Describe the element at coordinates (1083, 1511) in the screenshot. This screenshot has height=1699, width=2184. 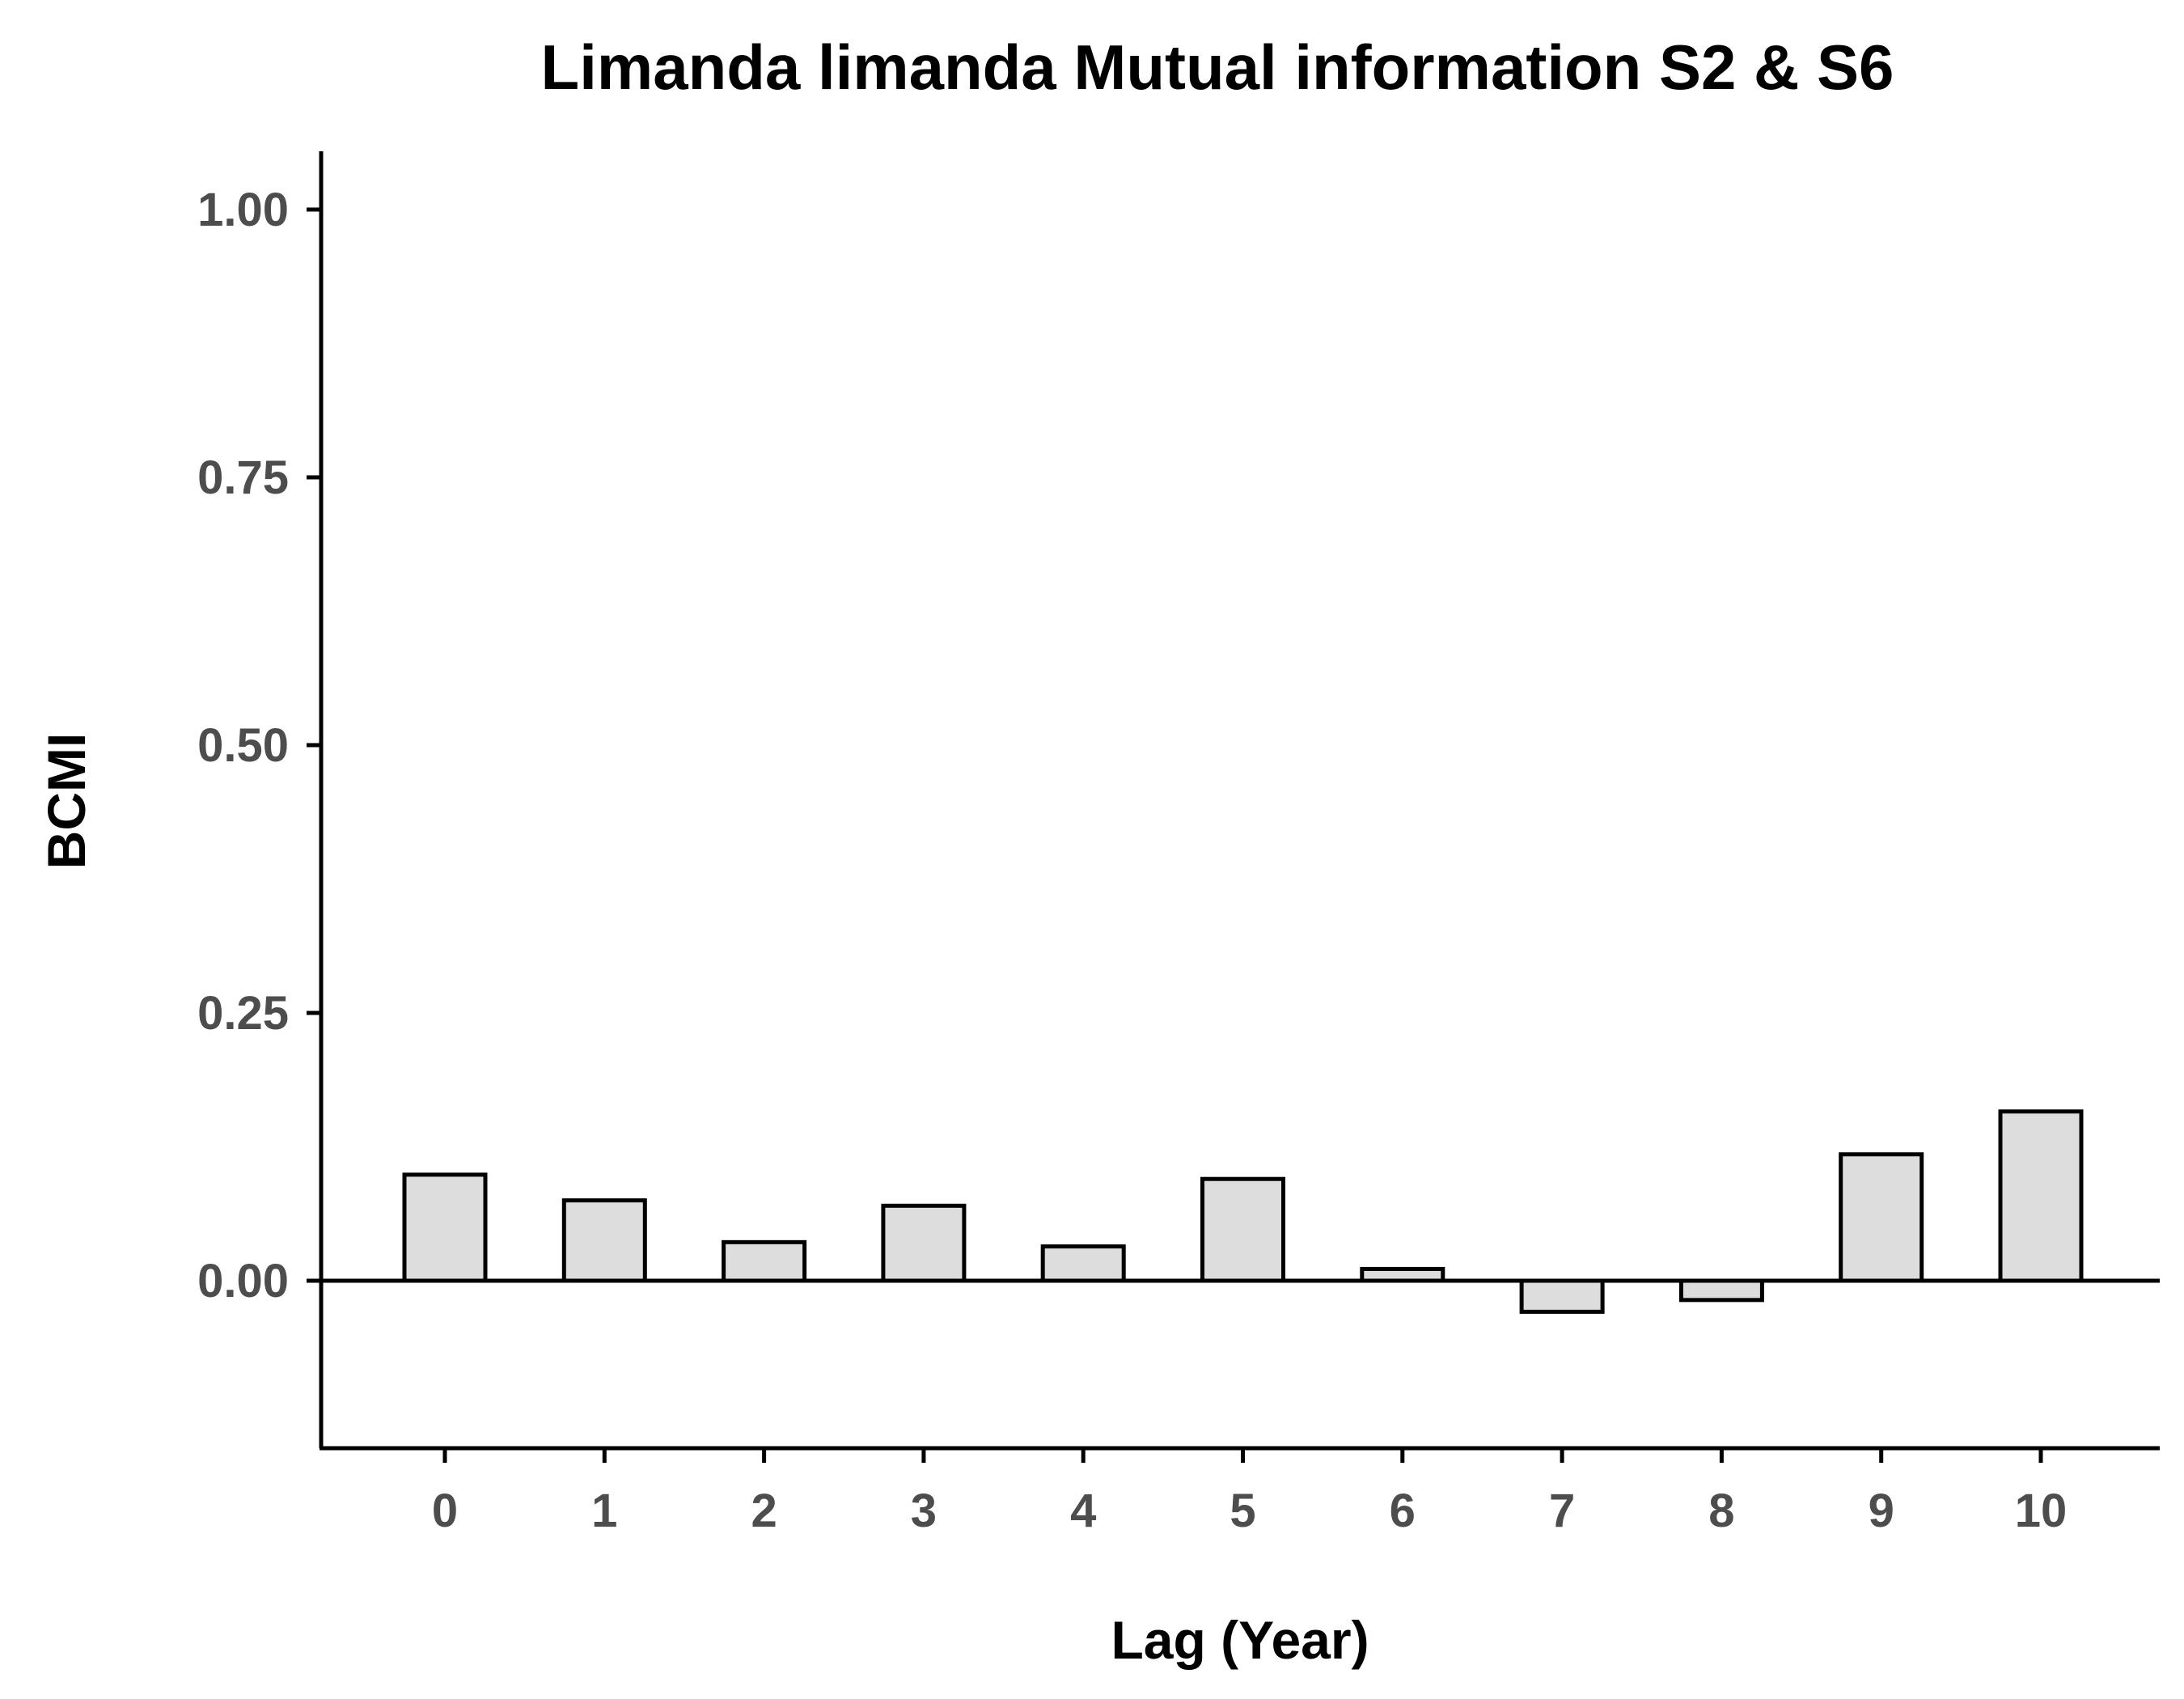
I see `x-tick-label: 4` at that location.